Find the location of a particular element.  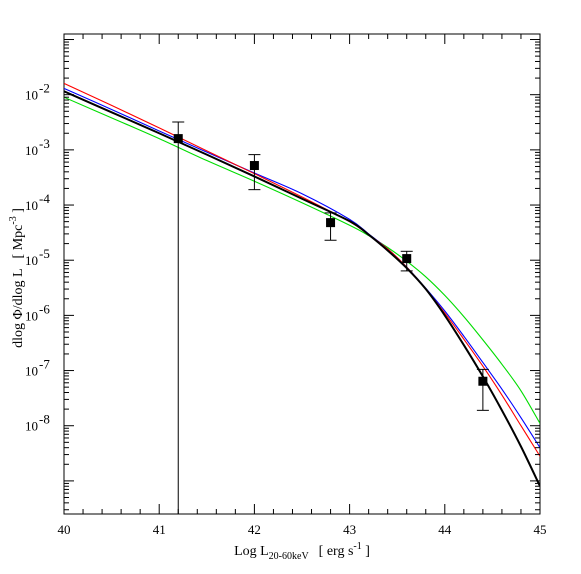

x-axis-label-close: ] is located at coordinates (366, 551).